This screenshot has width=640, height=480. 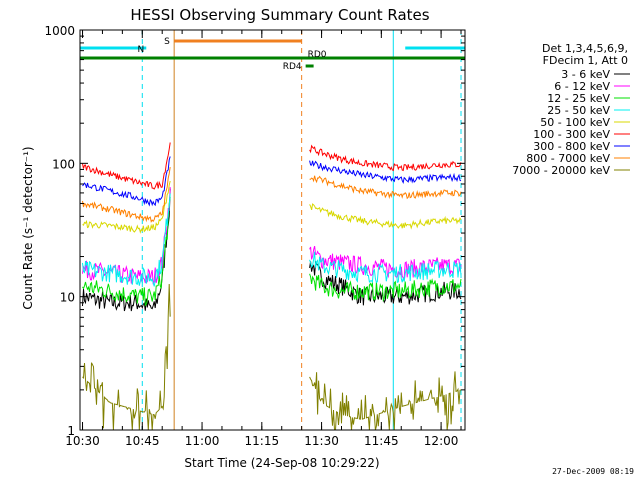 What do you see at coordinates (571, 134) in the screenshot?
I see `legend-label-6: 100 - 300 keV` at bounding box center [571, 134].